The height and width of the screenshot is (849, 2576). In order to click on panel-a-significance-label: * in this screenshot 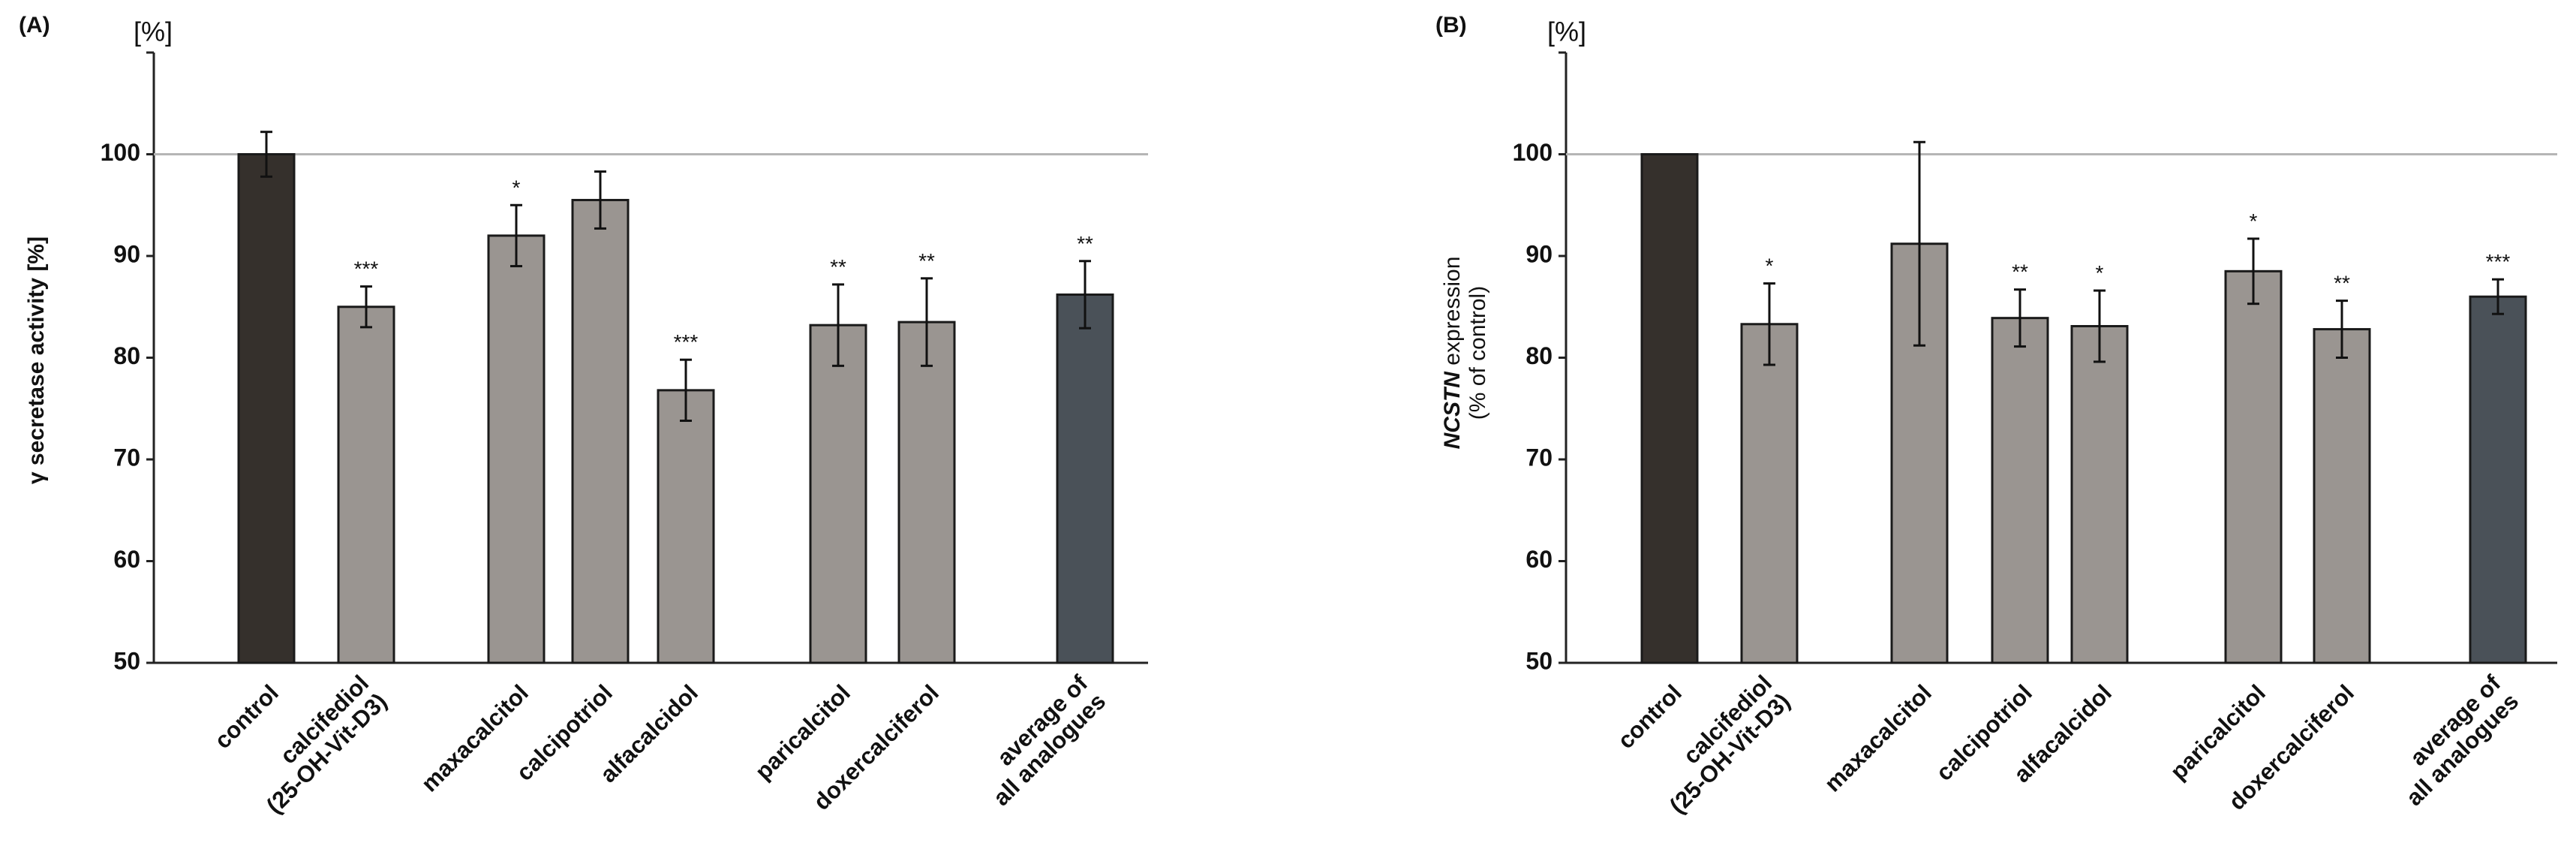, I will do `click(516, 187)`.